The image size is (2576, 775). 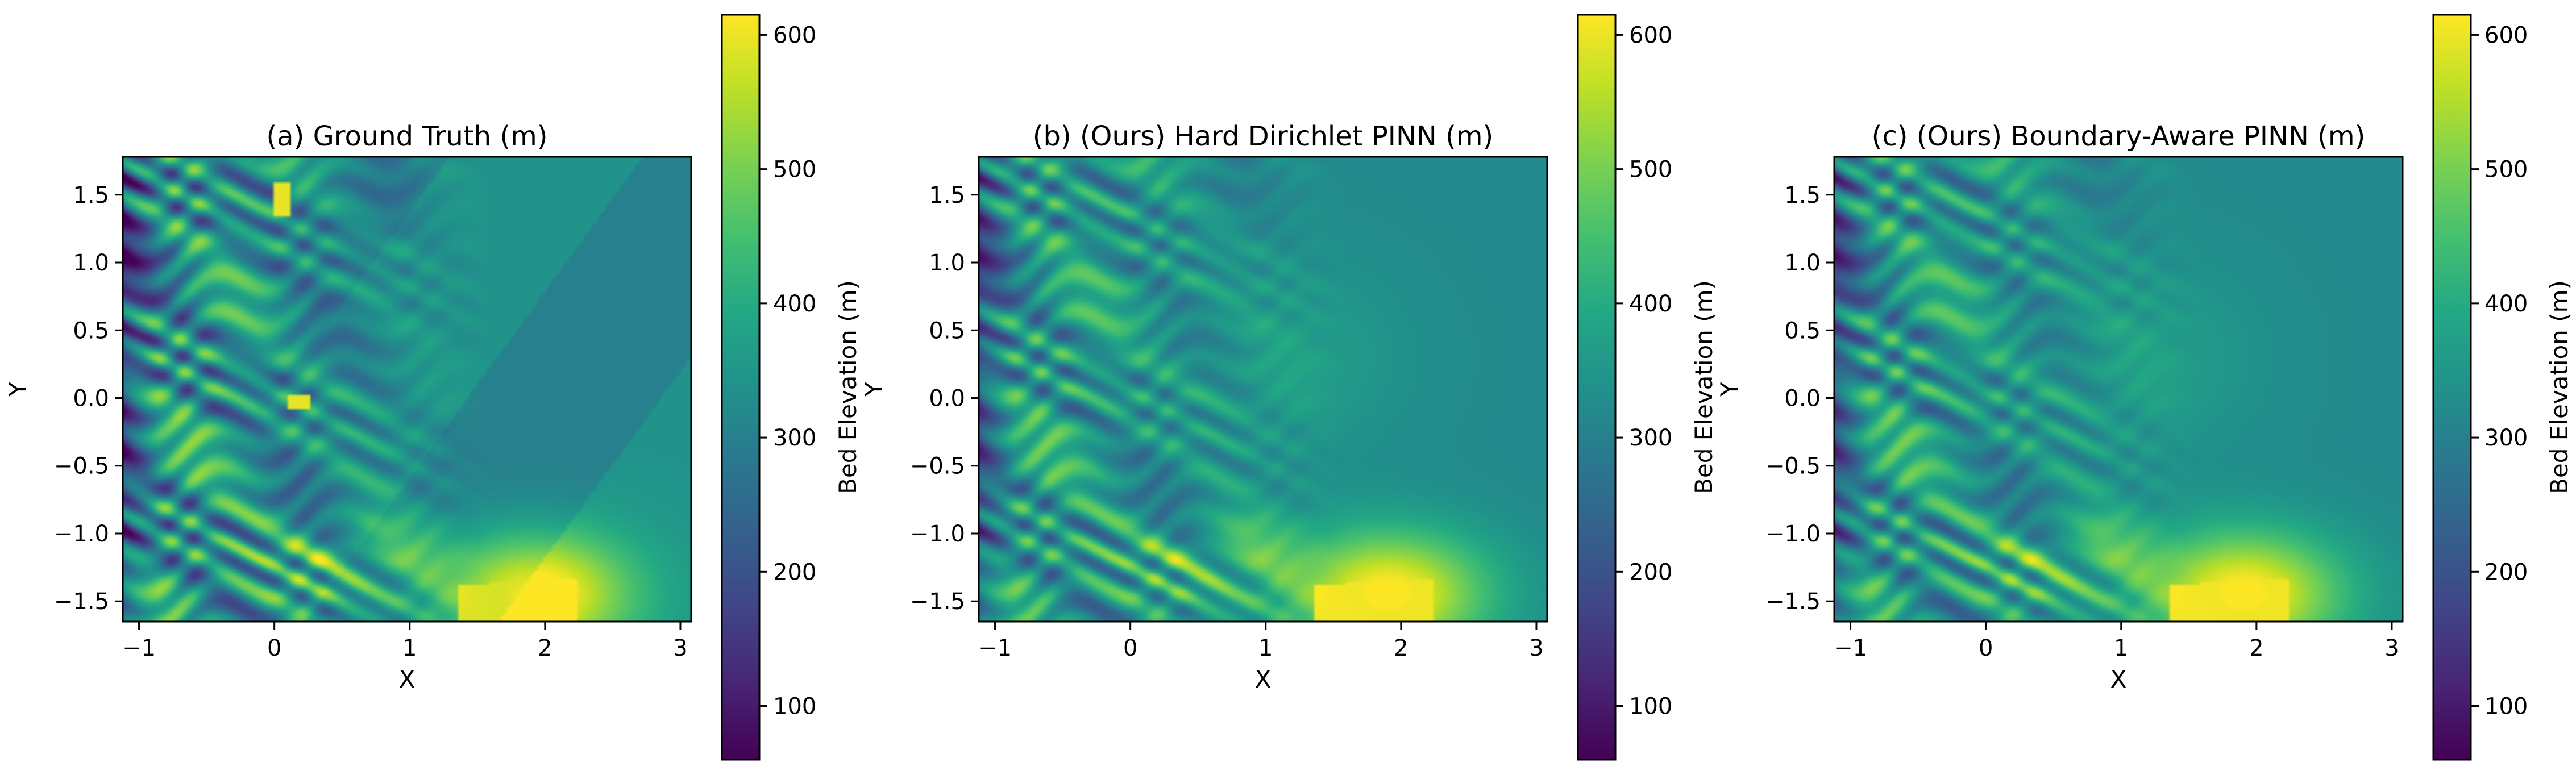 What do you see at coordinates (406, 136) in the screenshot?
I see `chart-title: (a) Ground Truth (m)` at bounding box center [406, 136].